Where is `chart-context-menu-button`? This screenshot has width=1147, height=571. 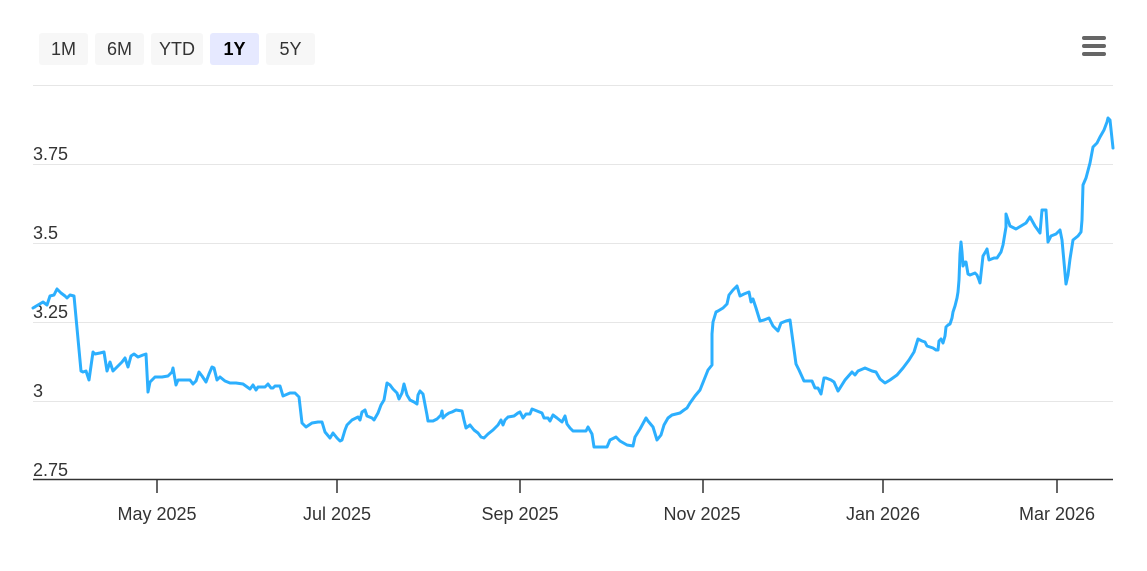 chart-context-menu-button is located at coordinates (1094, 46).